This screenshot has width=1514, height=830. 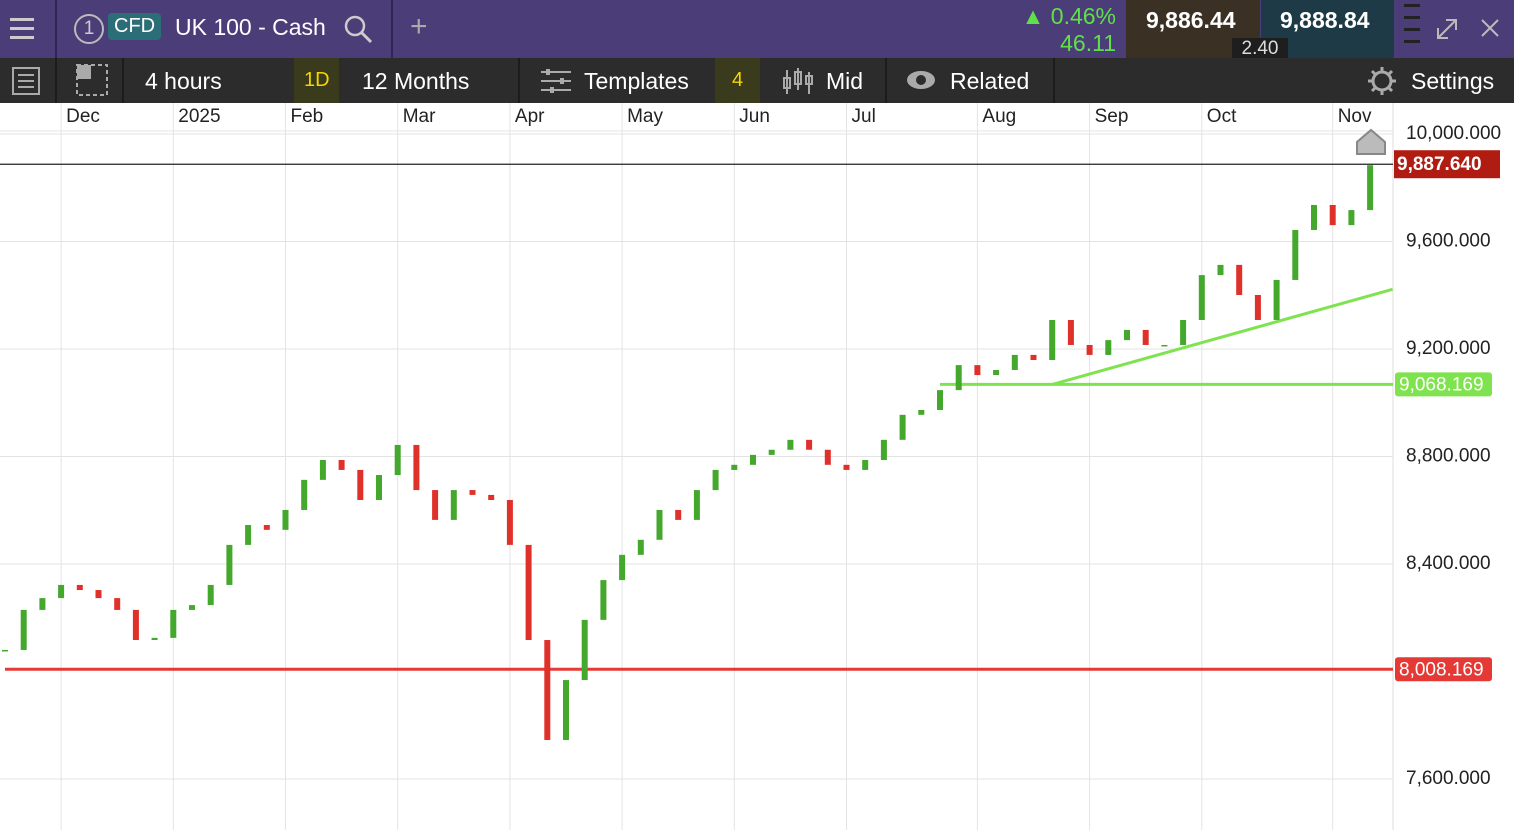 I want to click on spread: 2.40, so click(x=1260, y=49).